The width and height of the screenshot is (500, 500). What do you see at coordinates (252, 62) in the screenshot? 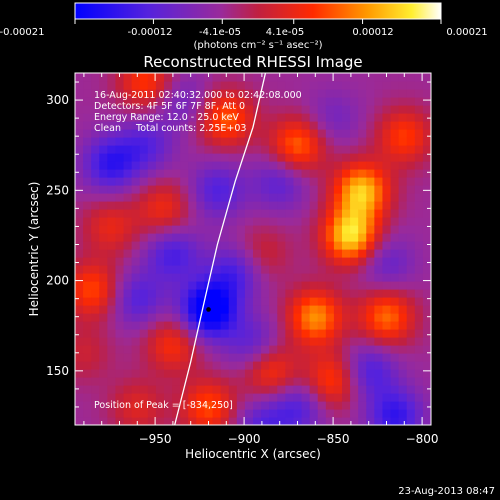
I see `chart-title: Reconstructed RHESSI Image` at bounding box center [252, 62].